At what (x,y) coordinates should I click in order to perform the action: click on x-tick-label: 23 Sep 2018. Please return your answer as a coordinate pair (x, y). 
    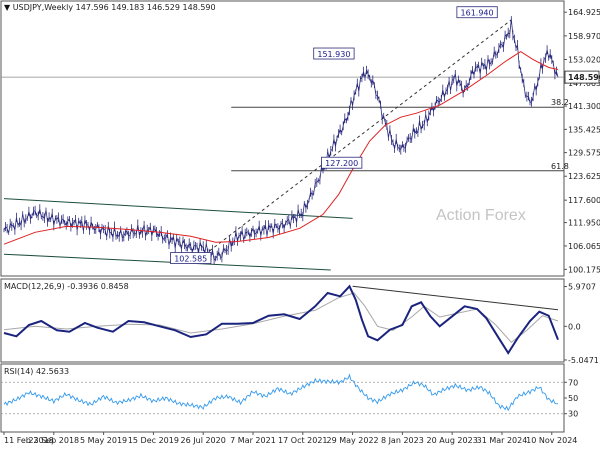
    Looking at the image, I should click on (53, 440).